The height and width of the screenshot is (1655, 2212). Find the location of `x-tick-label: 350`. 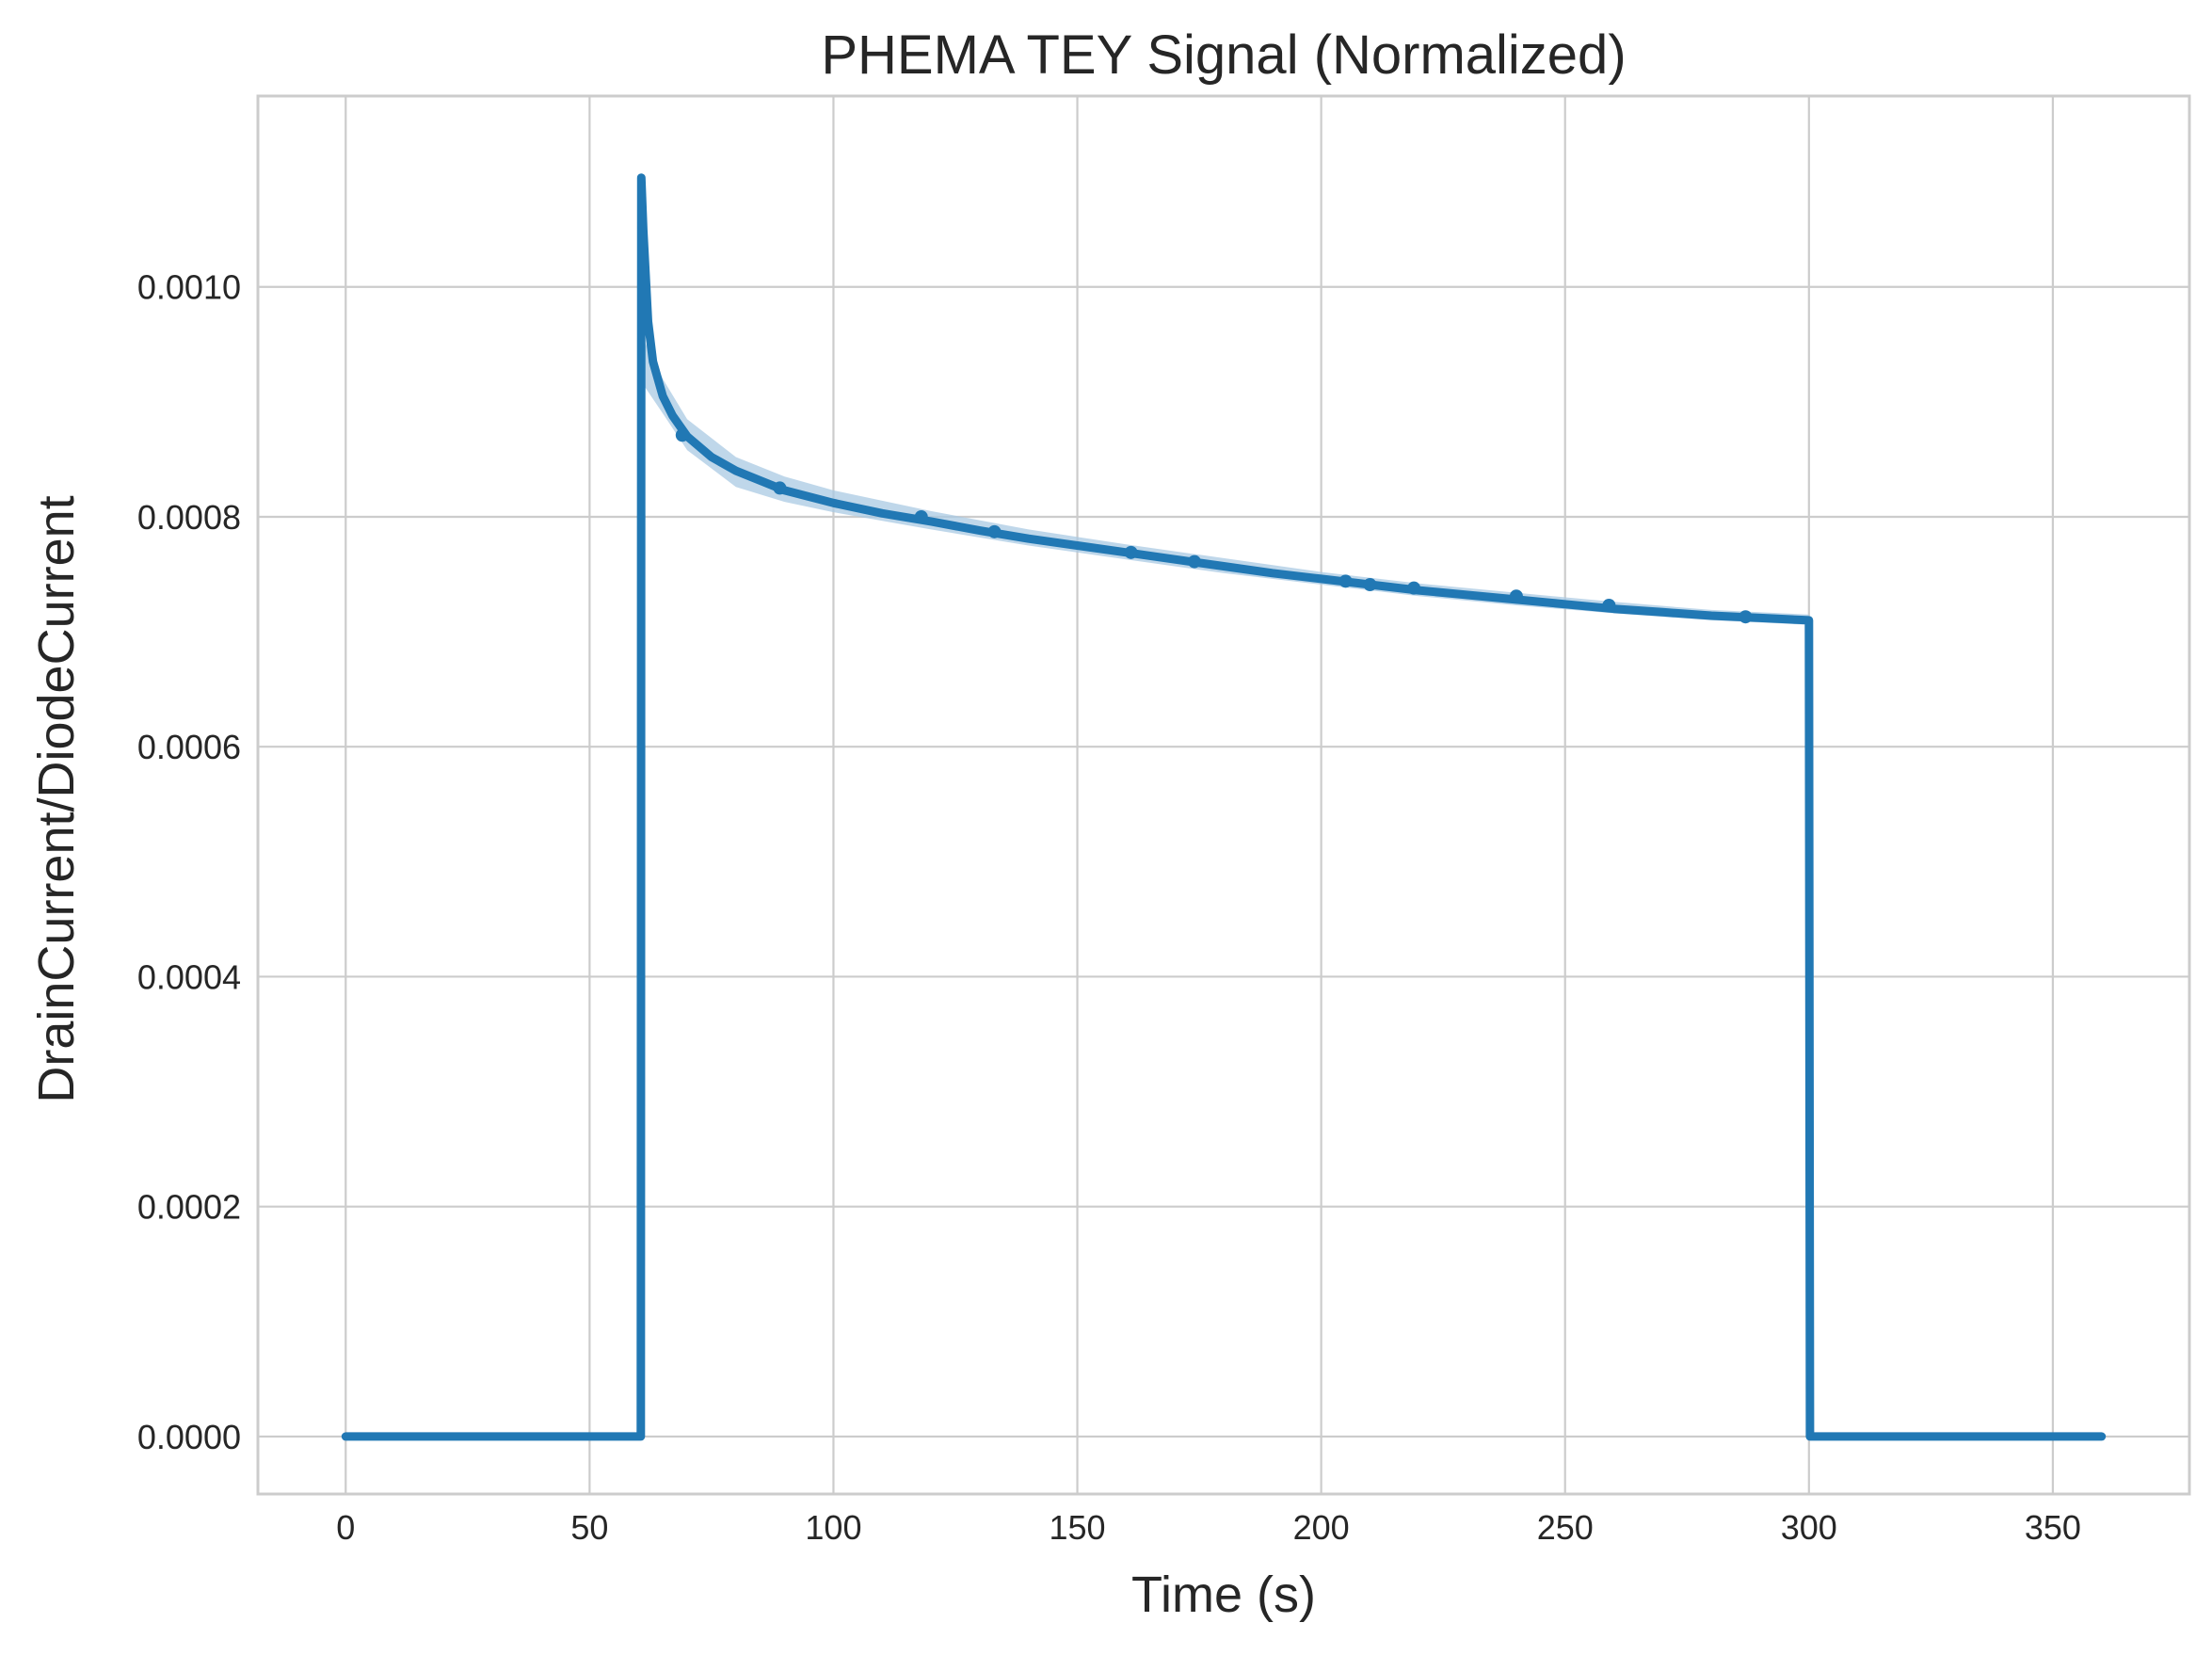

x-tick-label: 350 is located at coordinates (2053, 1527).